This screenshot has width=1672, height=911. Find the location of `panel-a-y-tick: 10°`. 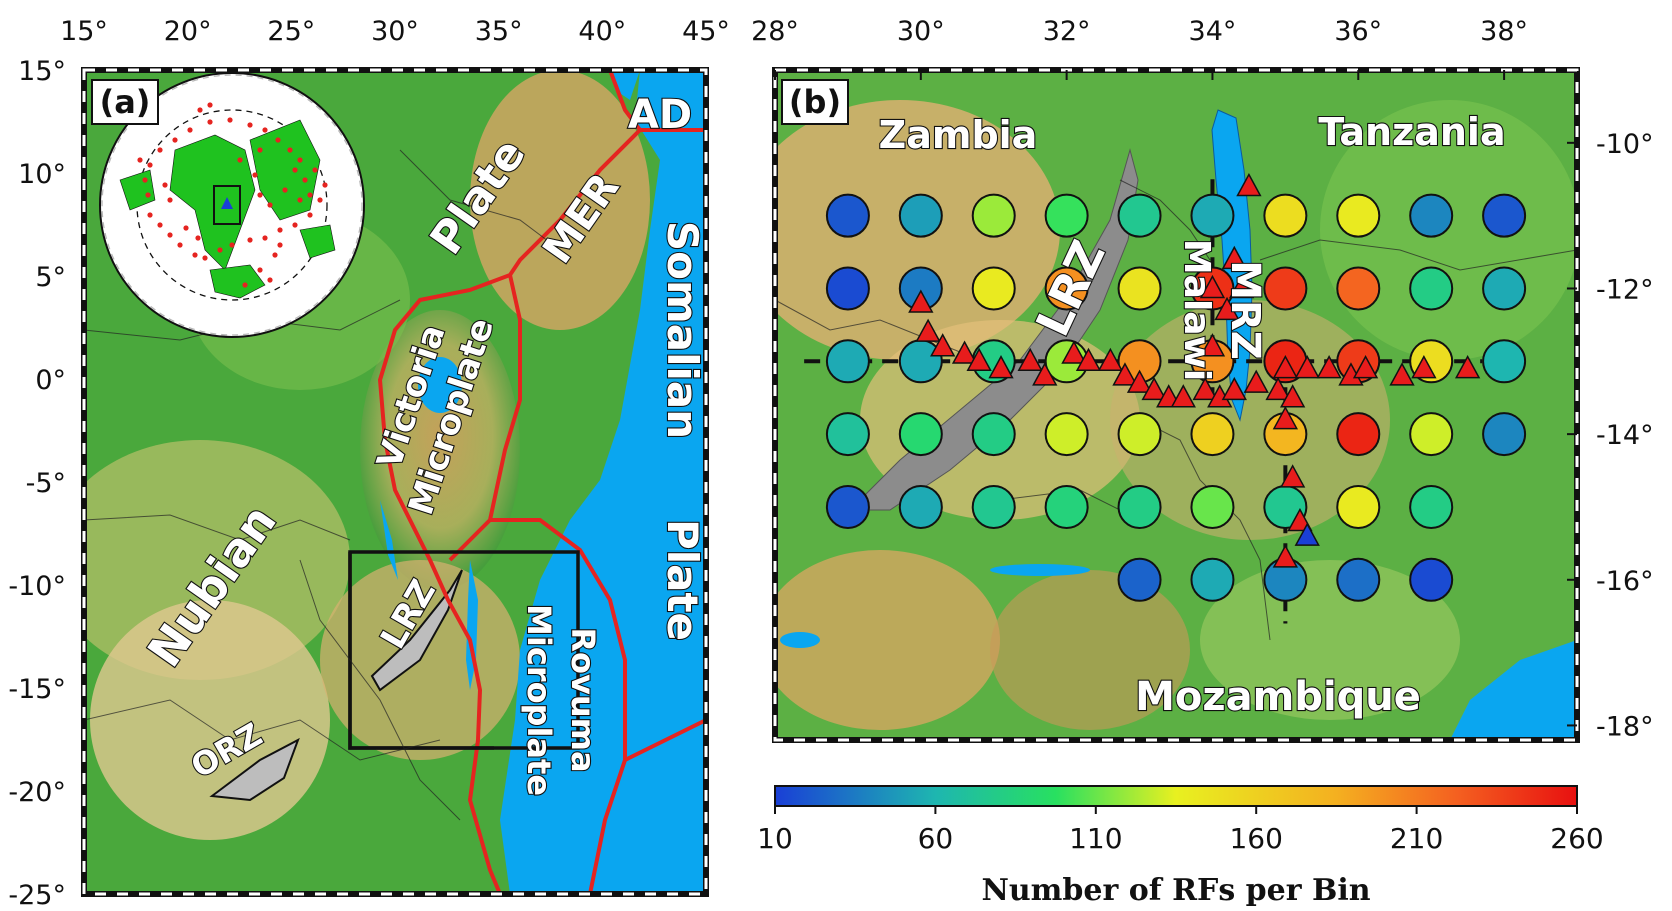

panel-a-y-tick: 10° is located at coordinates (42, 174).